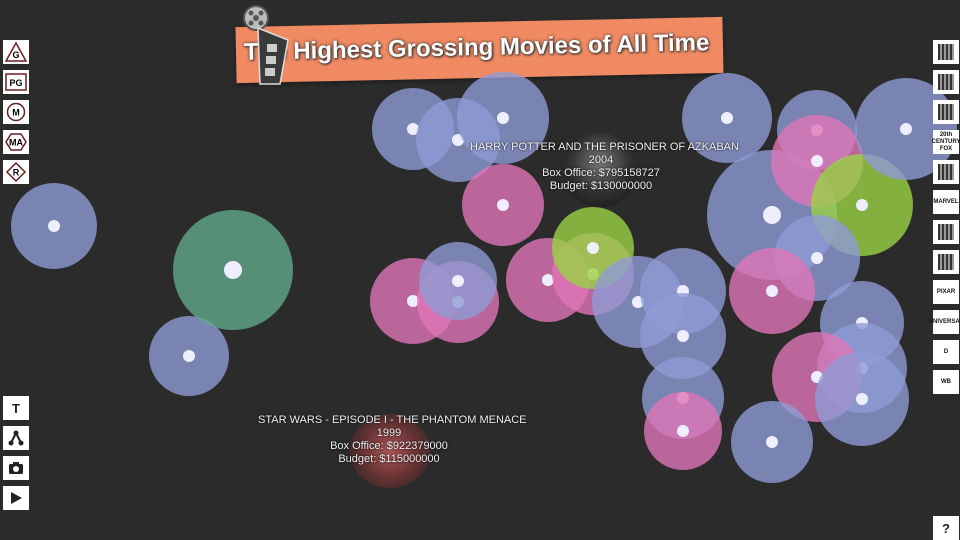  I want to click on screenshot-button, so click(16, 468).